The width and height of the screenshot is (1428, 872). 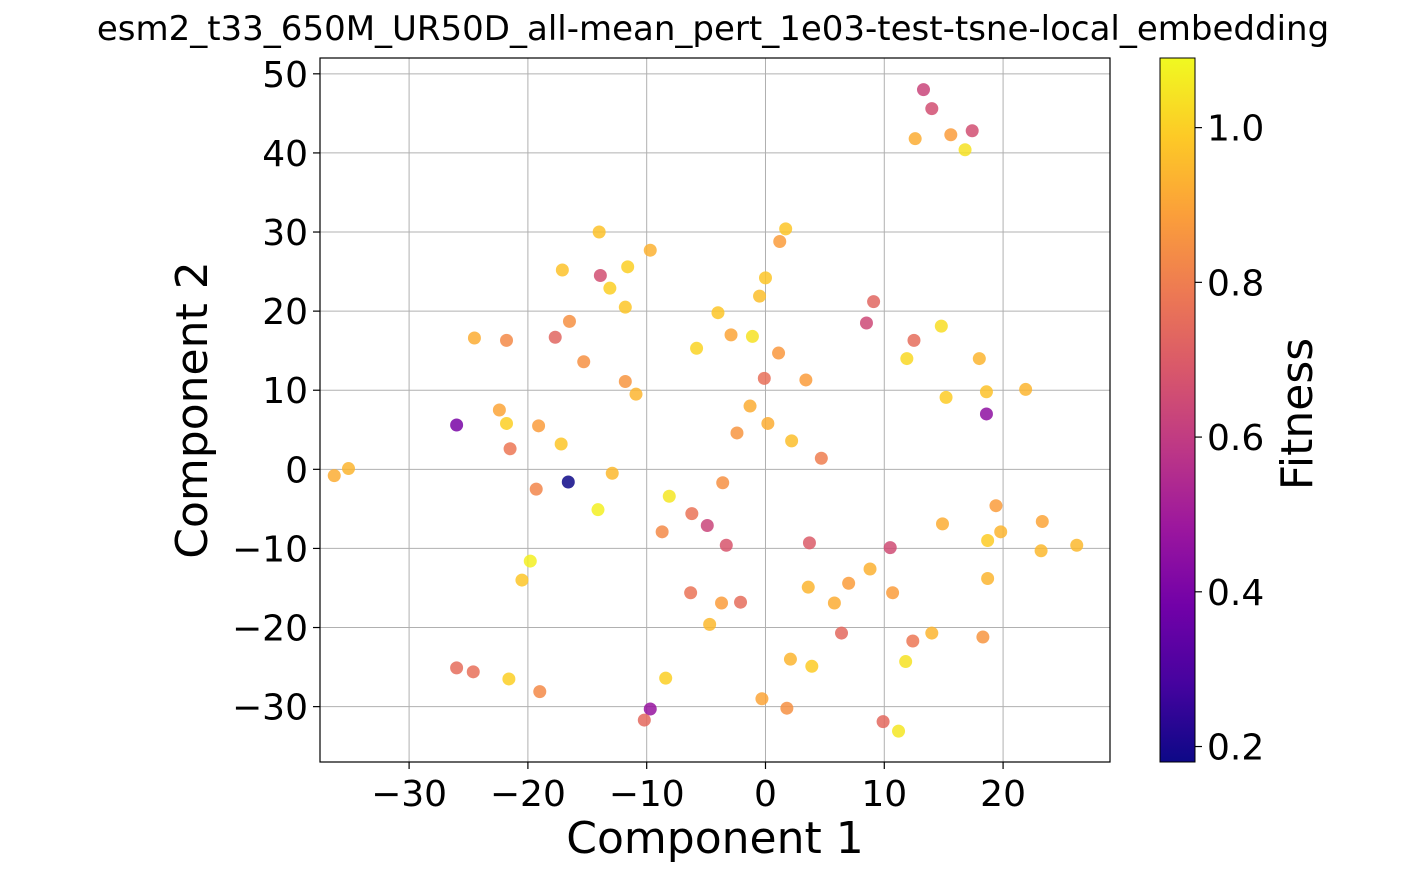 What do you see at coordinates (1235, 283) in the screenshot?
I see `colorbar-tick-label: 0.8` at bounding box center [1235, 283].